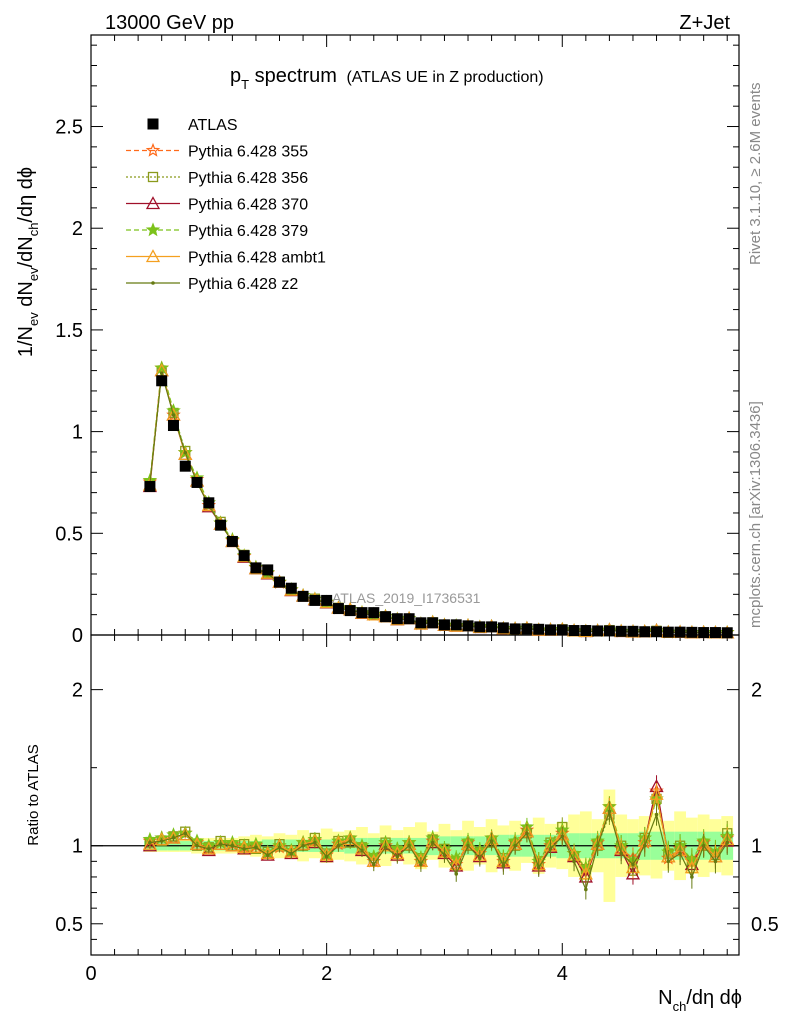 The width and height of the screenshot is (786, 1024). Describe the element at coordinates (755, 174) in the screenshot. I see `rivet-label: Rivet 3.1.10, ≥ 2.6M events` at that location.